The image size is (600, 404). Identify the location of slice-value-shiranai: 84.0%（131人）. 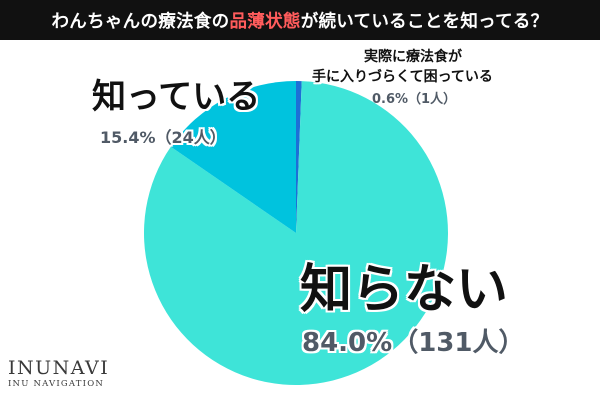
(413, 343).